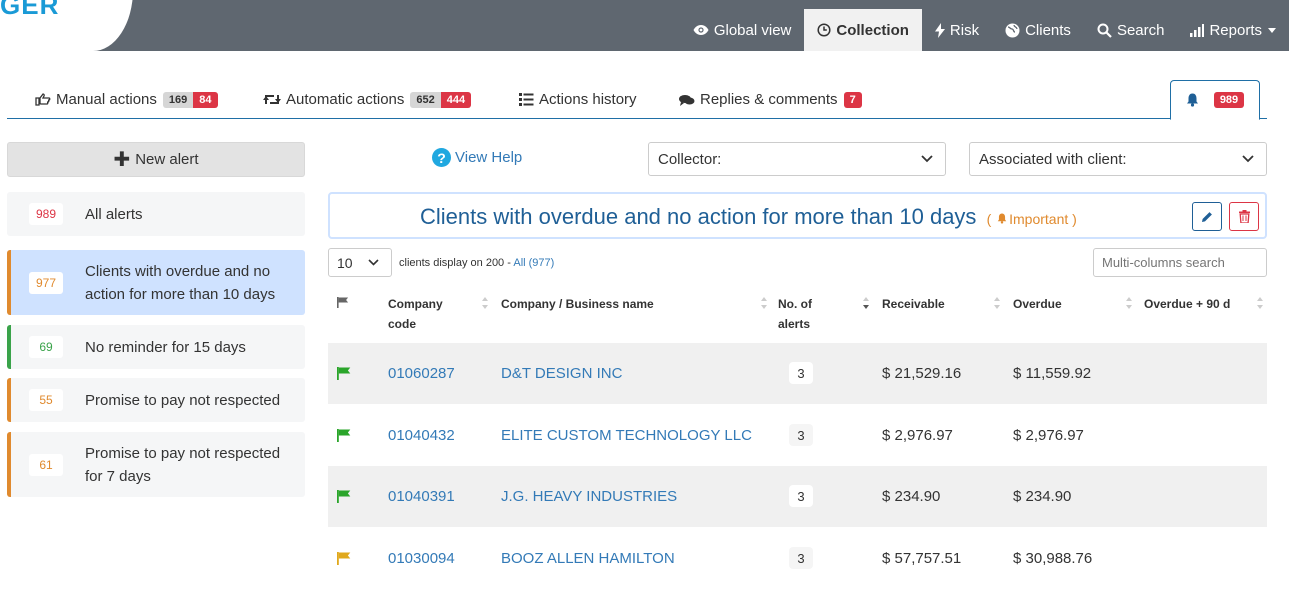  I want to click on count-badge: 652, so click(425, 99).